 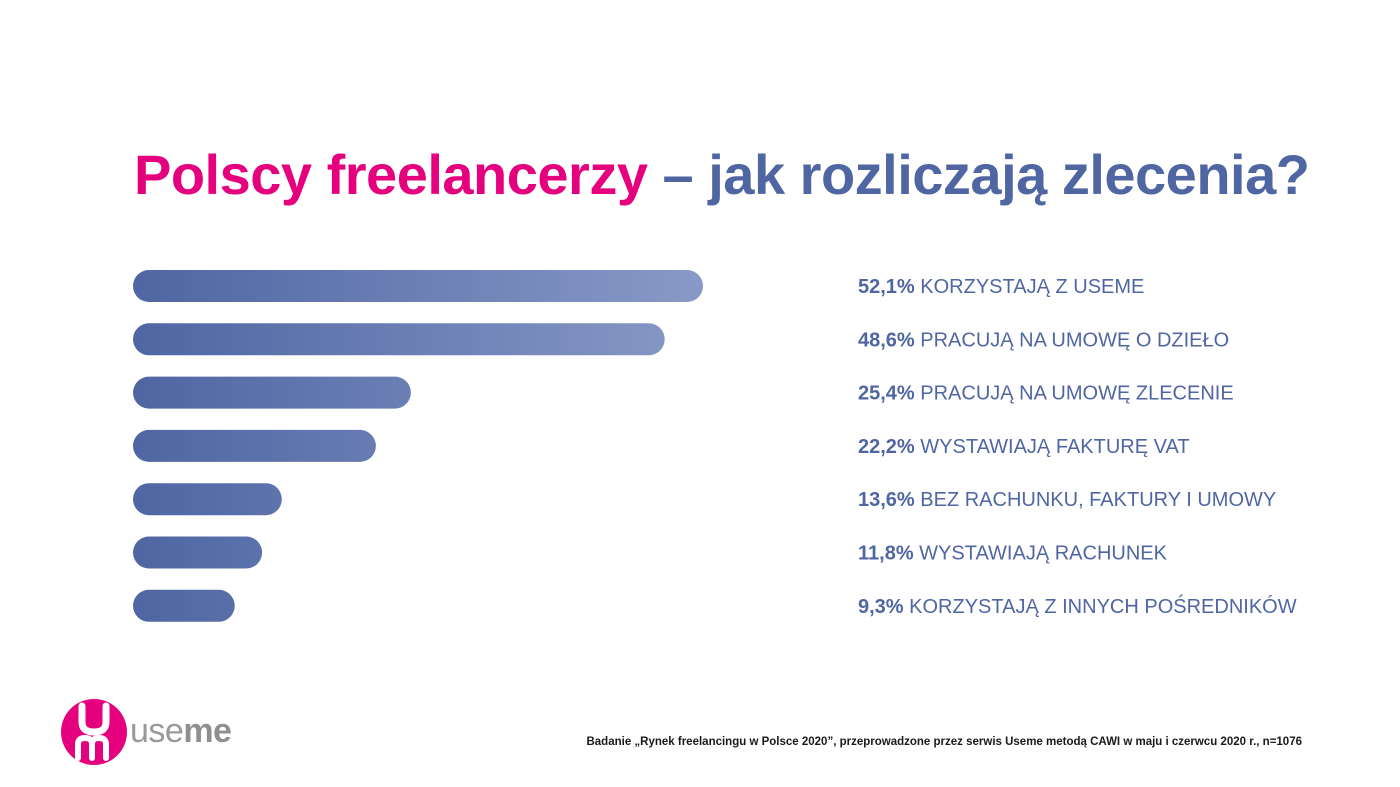 What do you see at coordinates (1072, 340) in the screenshot?
I see `bar-category-label: PRACUJĄ NA UMOWĘ O DZIEŁO` at bounding box center [1072, 340].